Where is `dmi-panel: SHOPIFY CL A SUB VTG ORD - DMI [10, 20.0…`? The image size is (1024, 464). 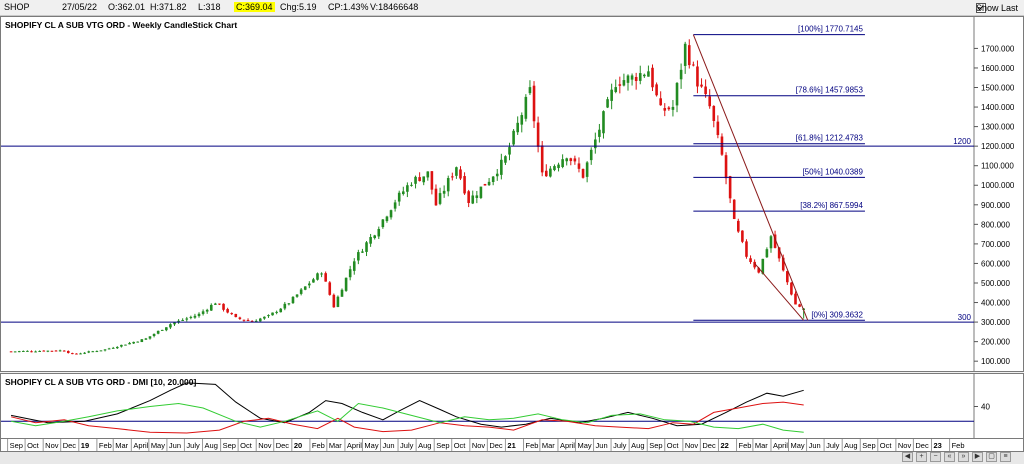
dmi-panel: SHOPIFY CL A SUB VTG ORD - DMI [10, 20.0… is located at coordinates (512, 406).